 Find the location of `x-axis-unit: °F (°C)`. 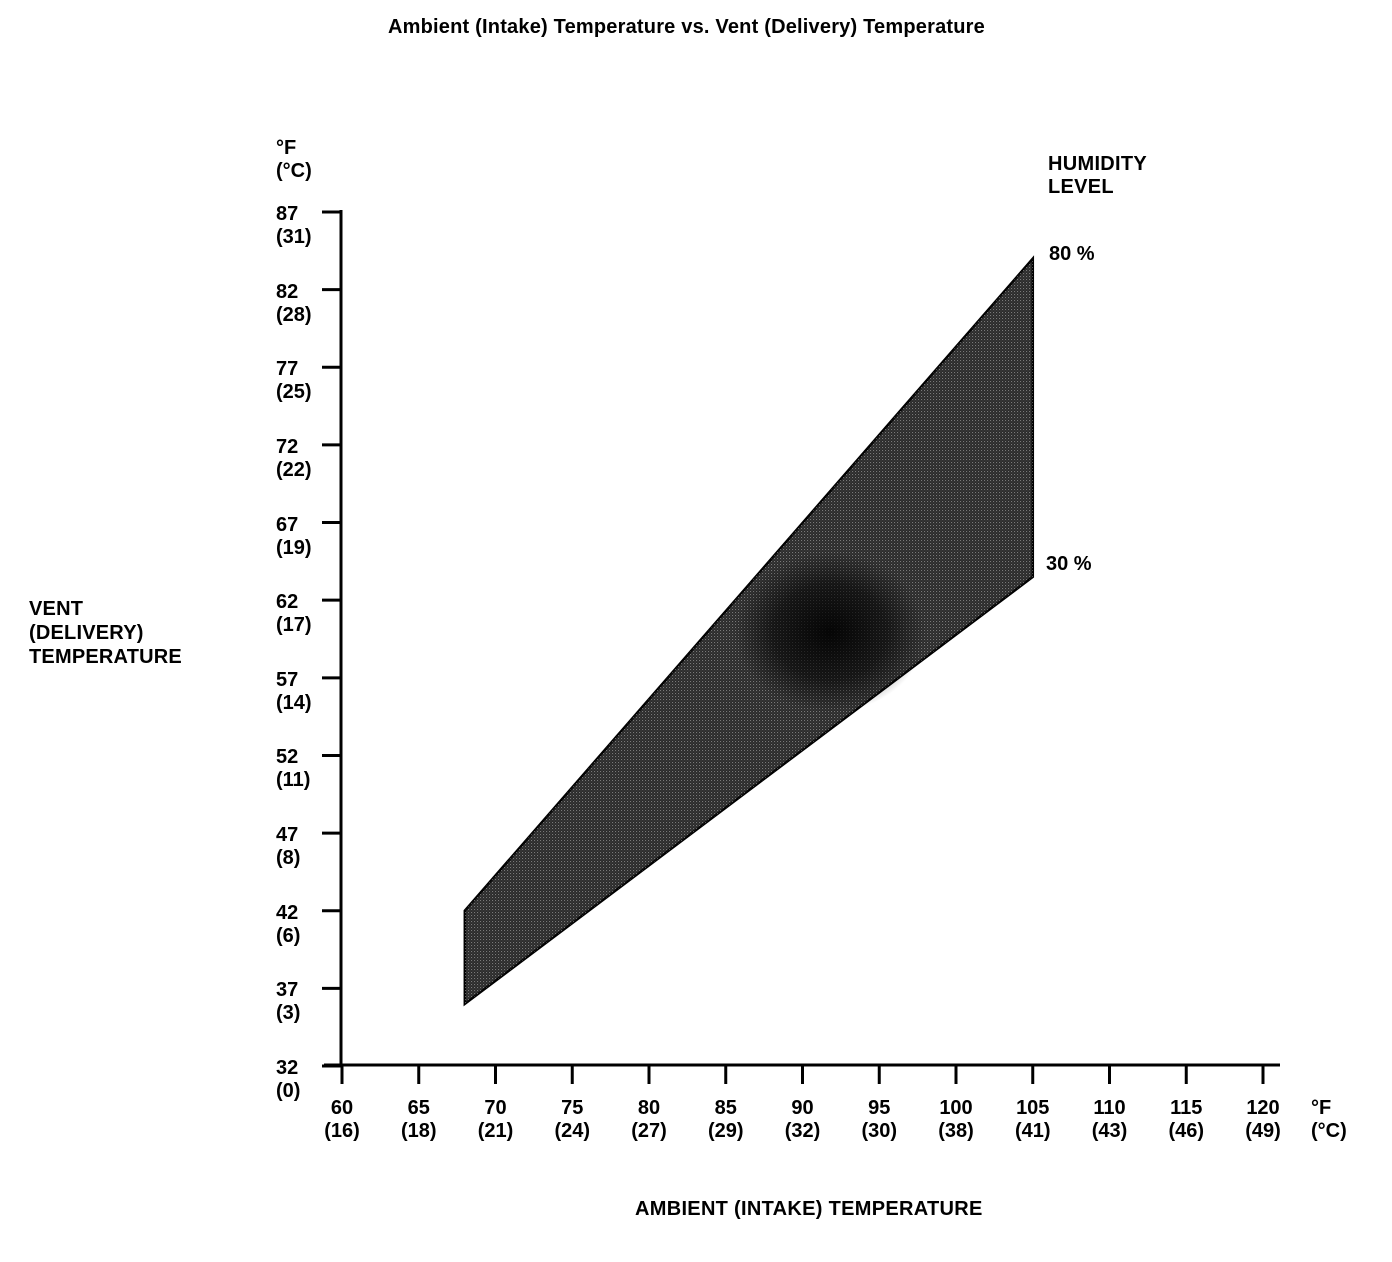

x-axis-unit: °F (°C) is located at coordinates (1329, 1120).